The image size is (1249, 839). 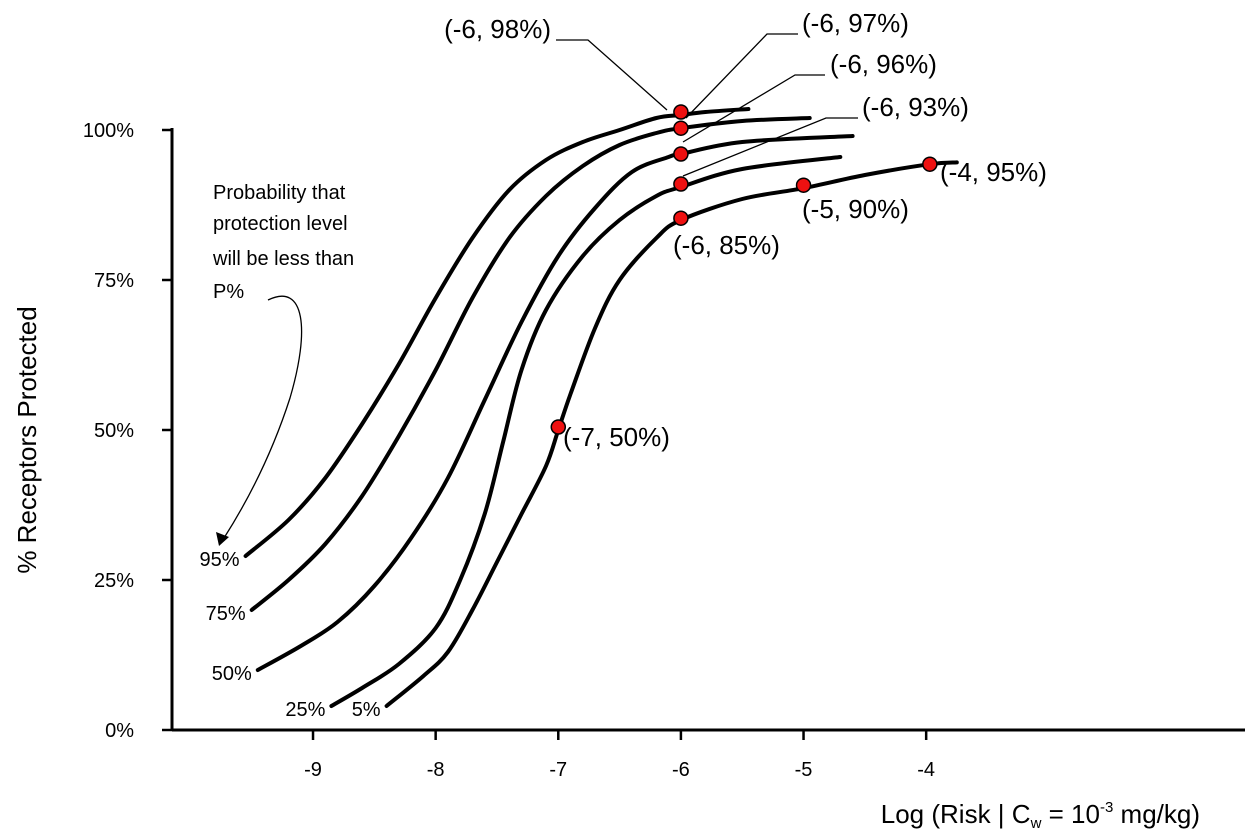 I want to click on note-arrow-line, so click(x=263, y=417).